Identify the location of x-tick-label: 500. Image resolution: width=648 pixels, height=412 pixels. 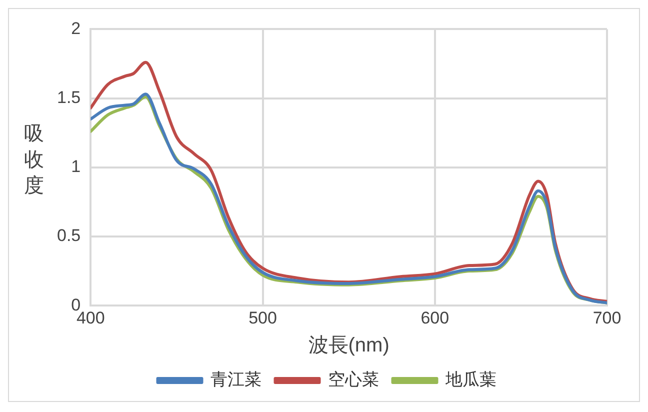
(262, 318).